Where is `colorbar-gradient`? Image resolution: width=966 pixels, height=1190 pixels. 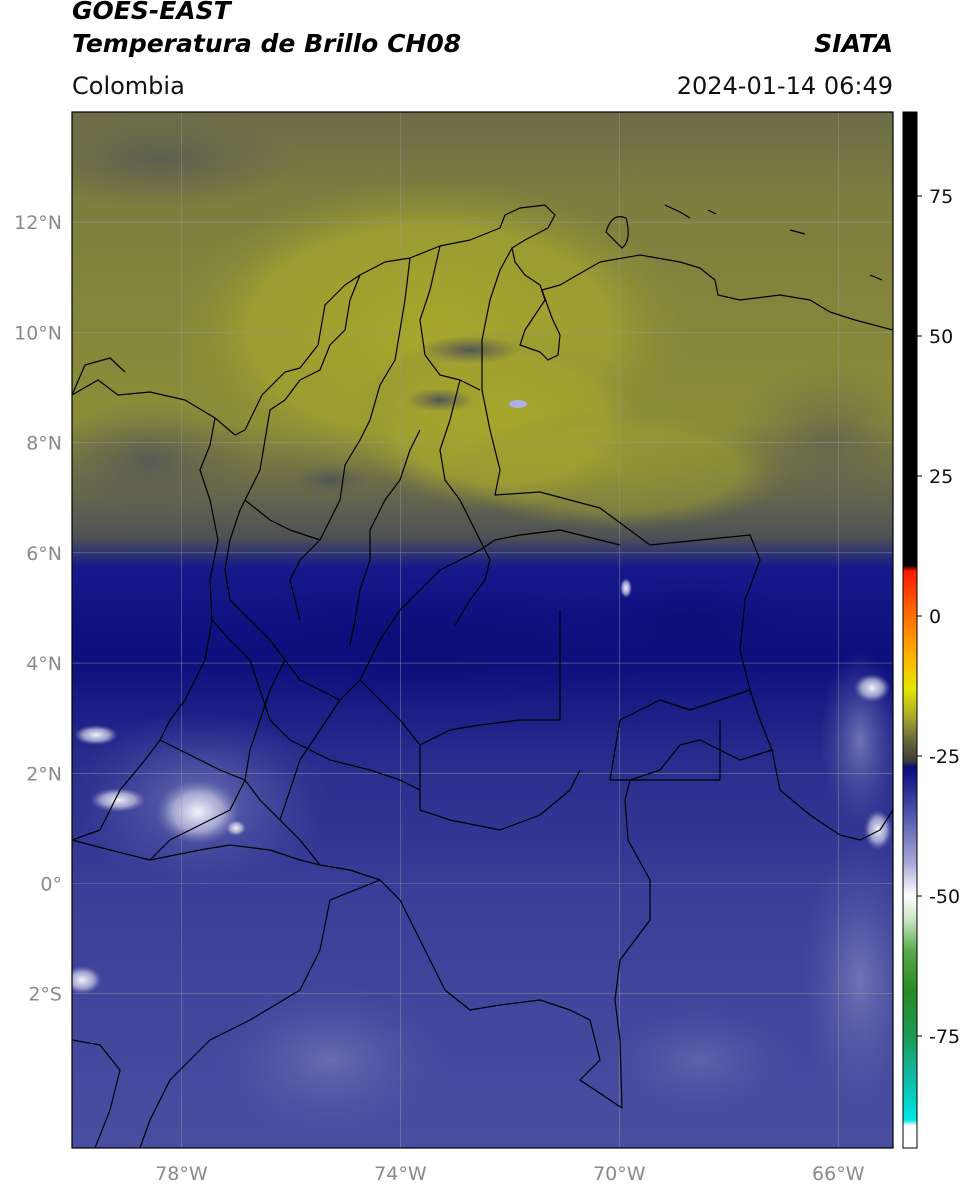
colorbar-gradient is located at coordinates (910, 630).